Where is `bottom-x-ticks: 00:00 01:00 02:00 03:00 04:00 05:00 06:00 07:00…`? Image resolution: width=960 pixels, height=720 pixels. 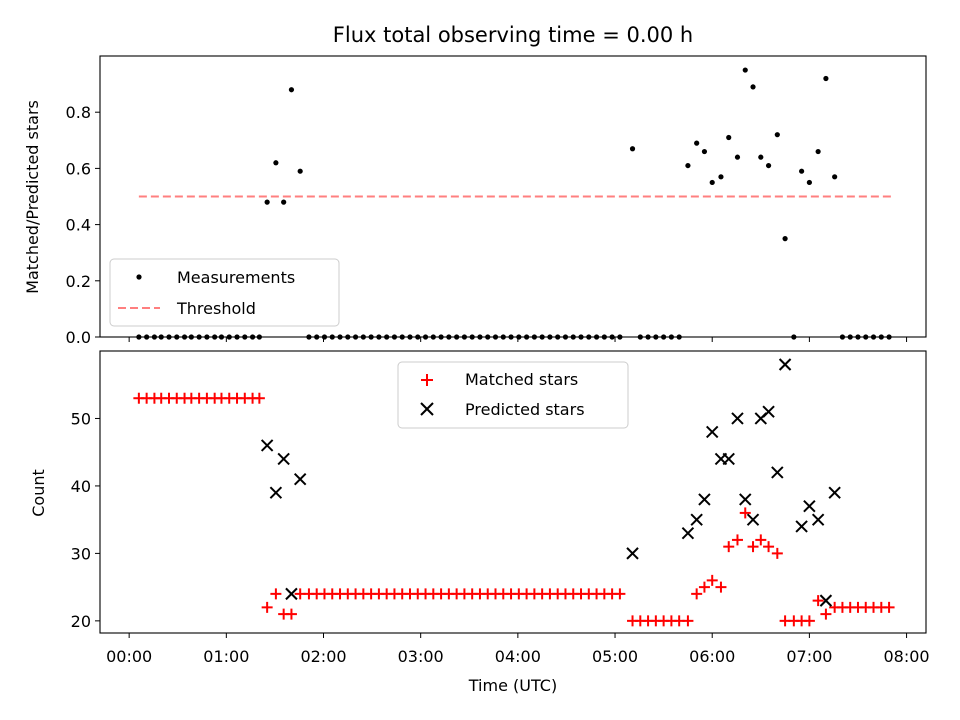
bottom-x-ticks: 00:00 01:00 02:00 03:00 04:00 05:00 06:00 07:00… is located at coordinates (518, 649).